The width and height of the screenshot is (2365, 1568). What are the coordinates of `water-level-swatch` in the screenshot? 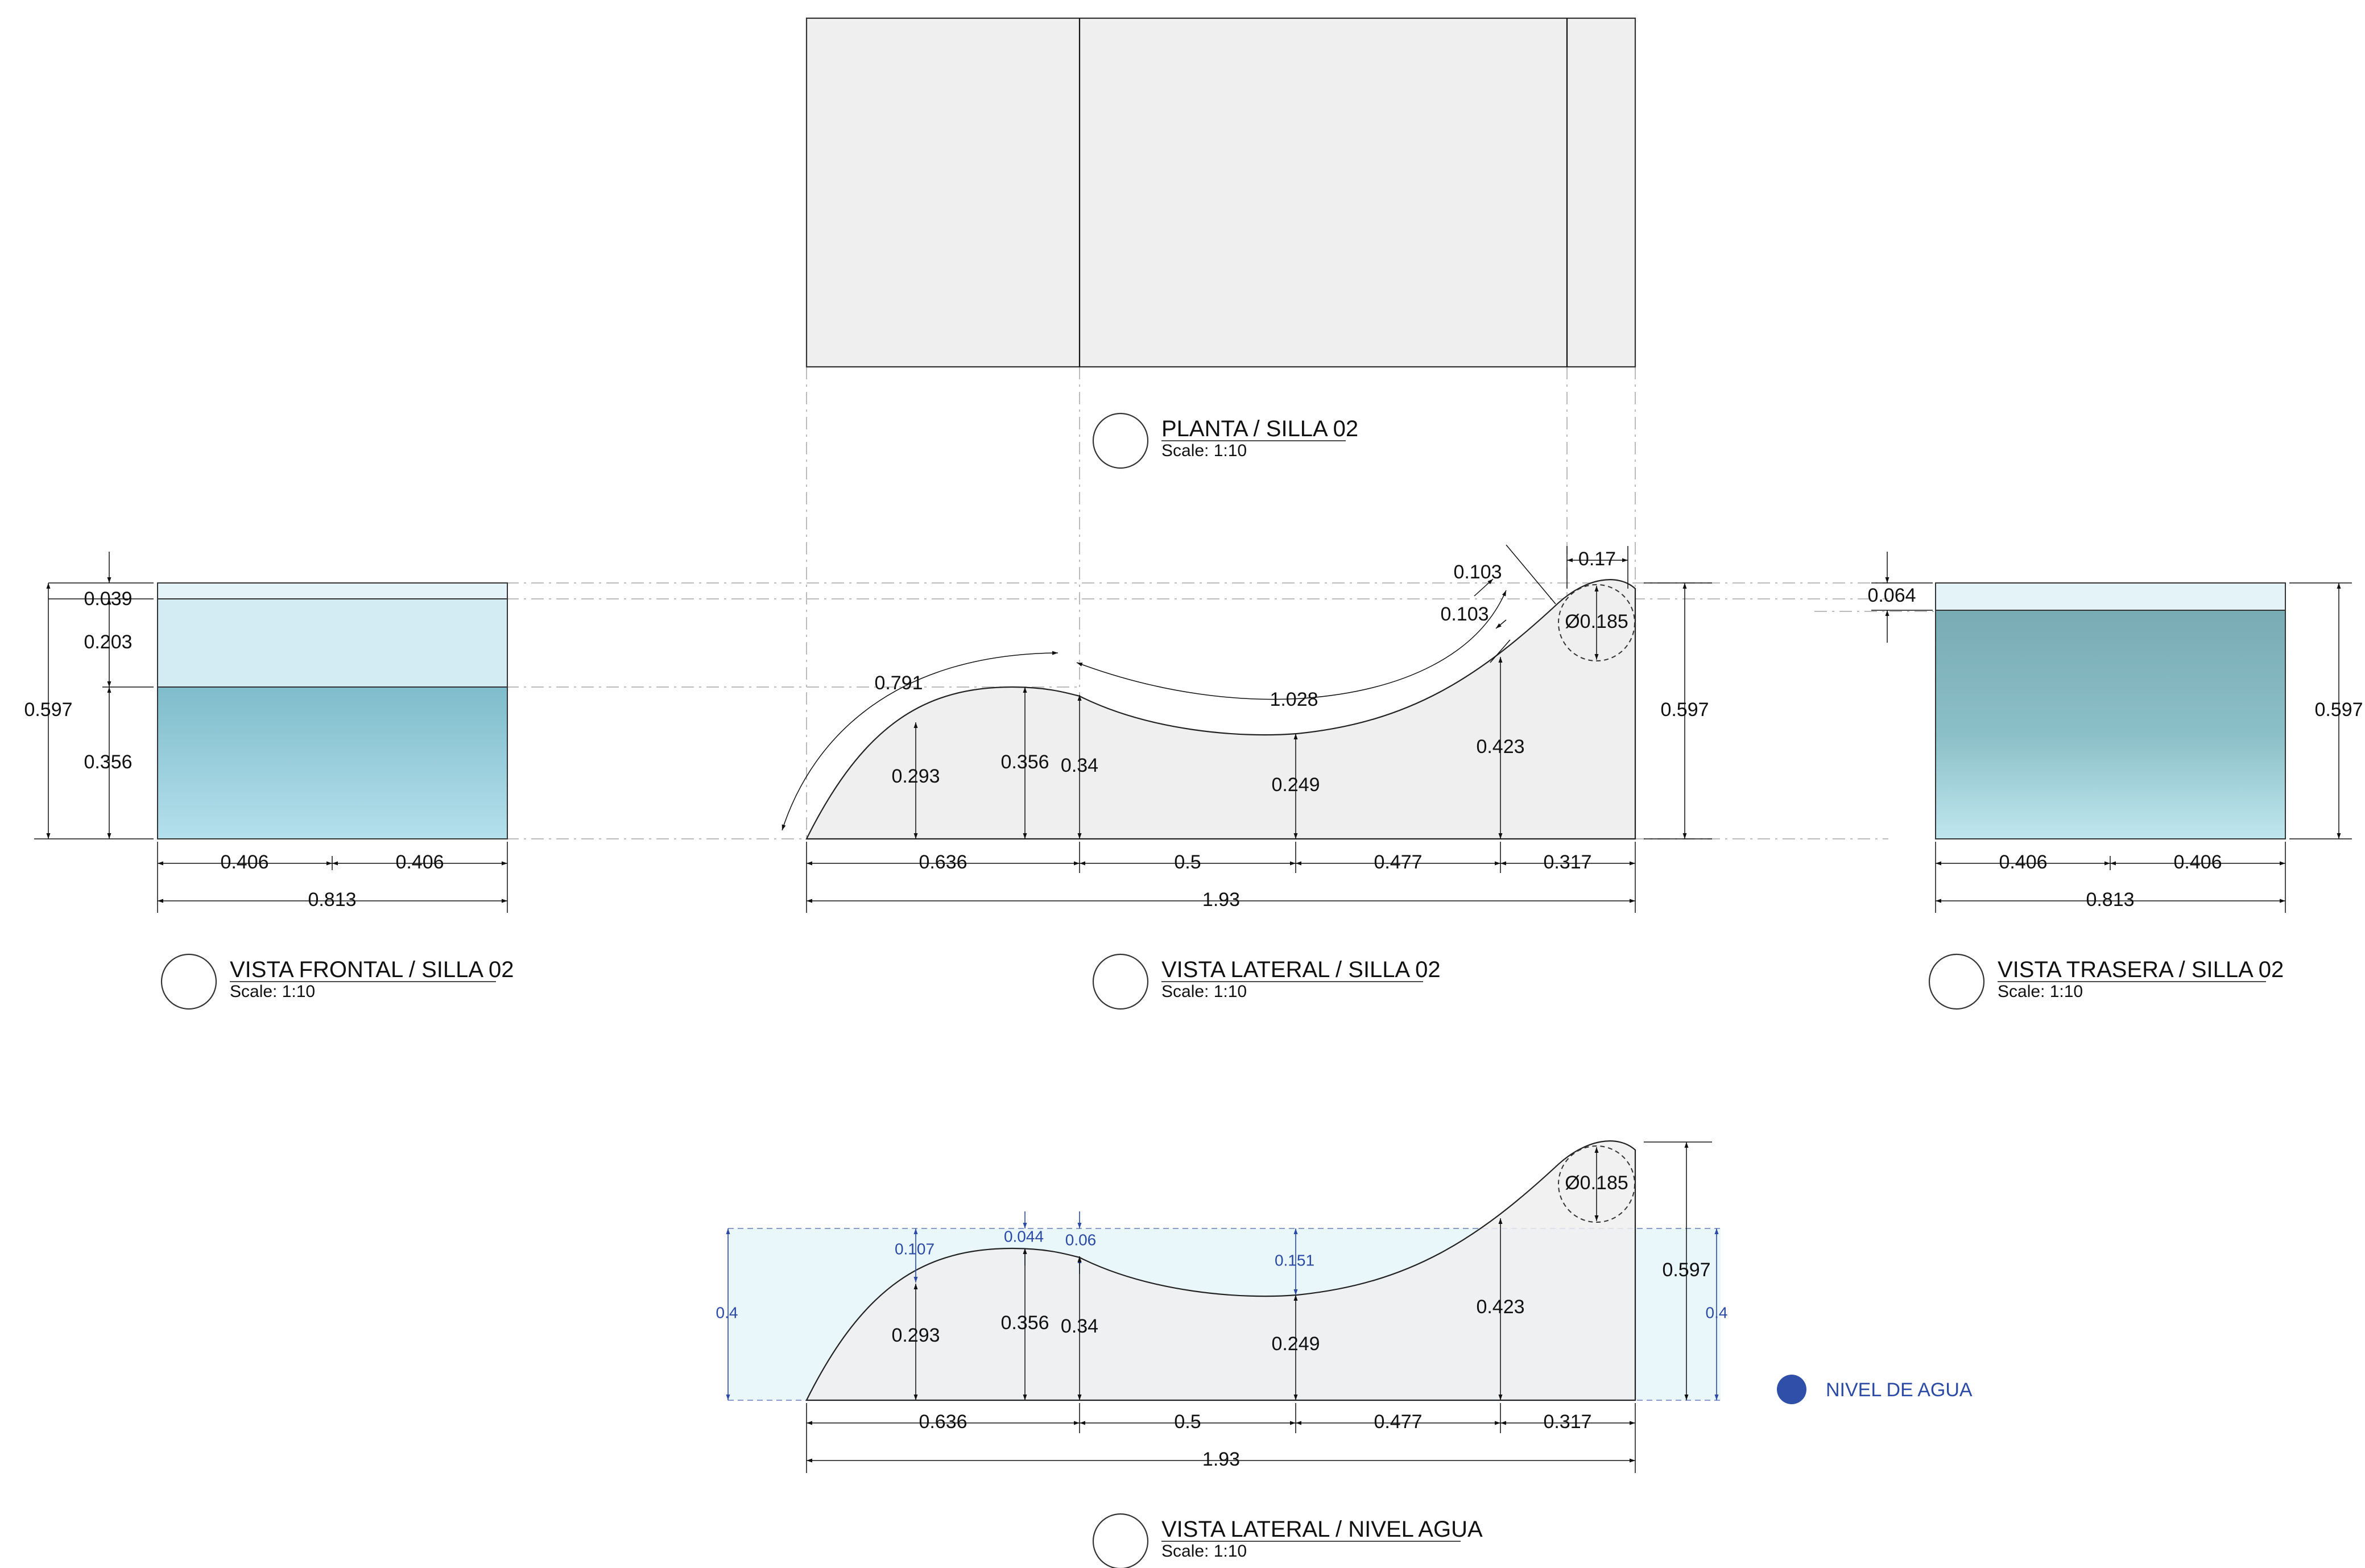 It's located at (1792, 1389).